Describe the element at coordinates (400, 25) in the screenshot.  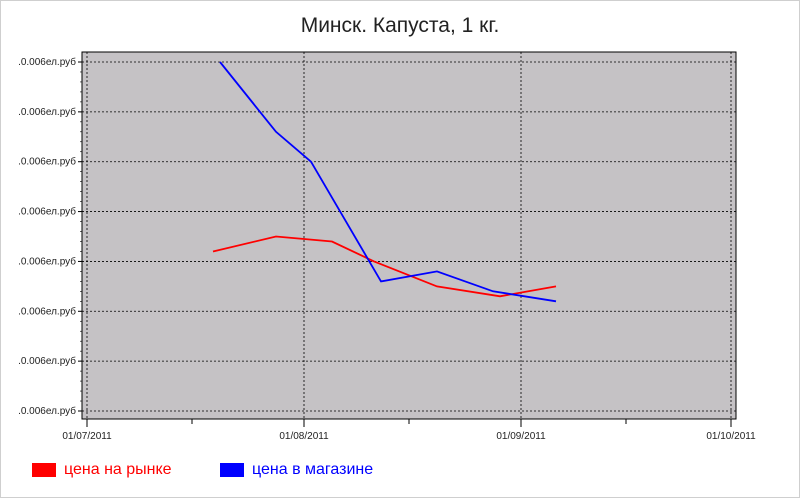
I see `chart-title: Минск. Капуста, 1 кг.` at that location.